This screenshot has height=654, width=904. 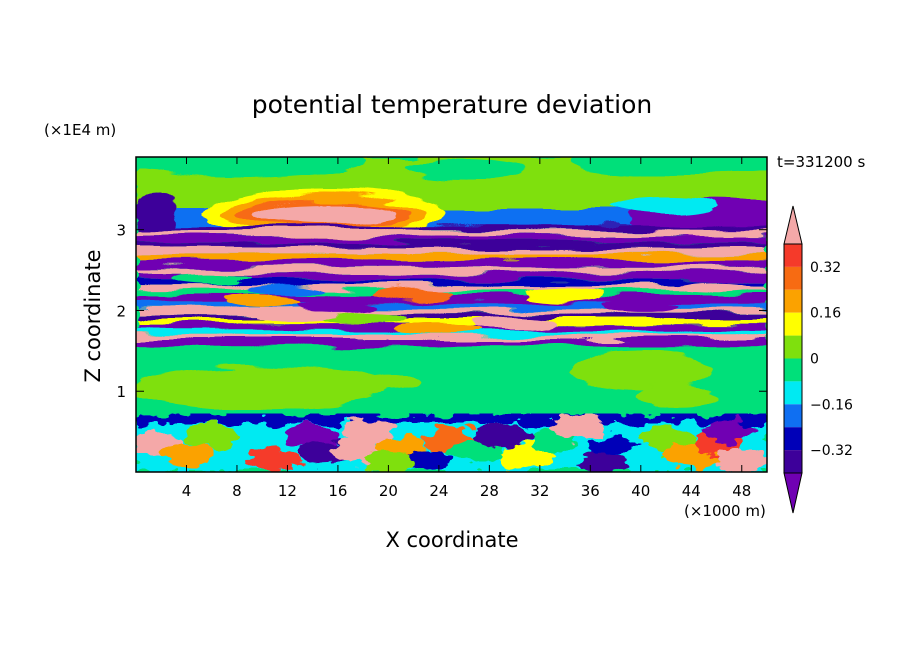 I want to click on x-tick-label: 8, so click(x=237, y=491).